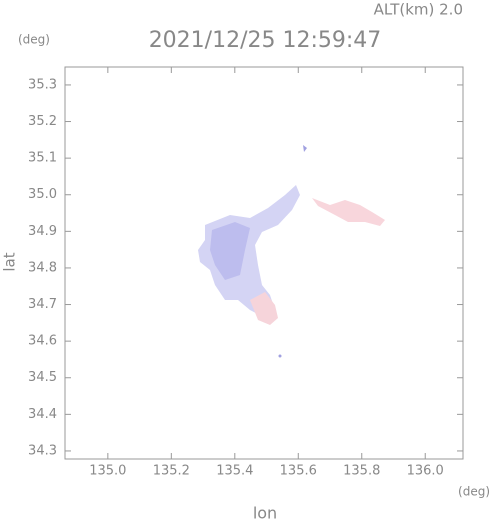 The height and width of the screenshot is (521, 491). I want to click on y-tick-label: 34.8, so click(42, 267).